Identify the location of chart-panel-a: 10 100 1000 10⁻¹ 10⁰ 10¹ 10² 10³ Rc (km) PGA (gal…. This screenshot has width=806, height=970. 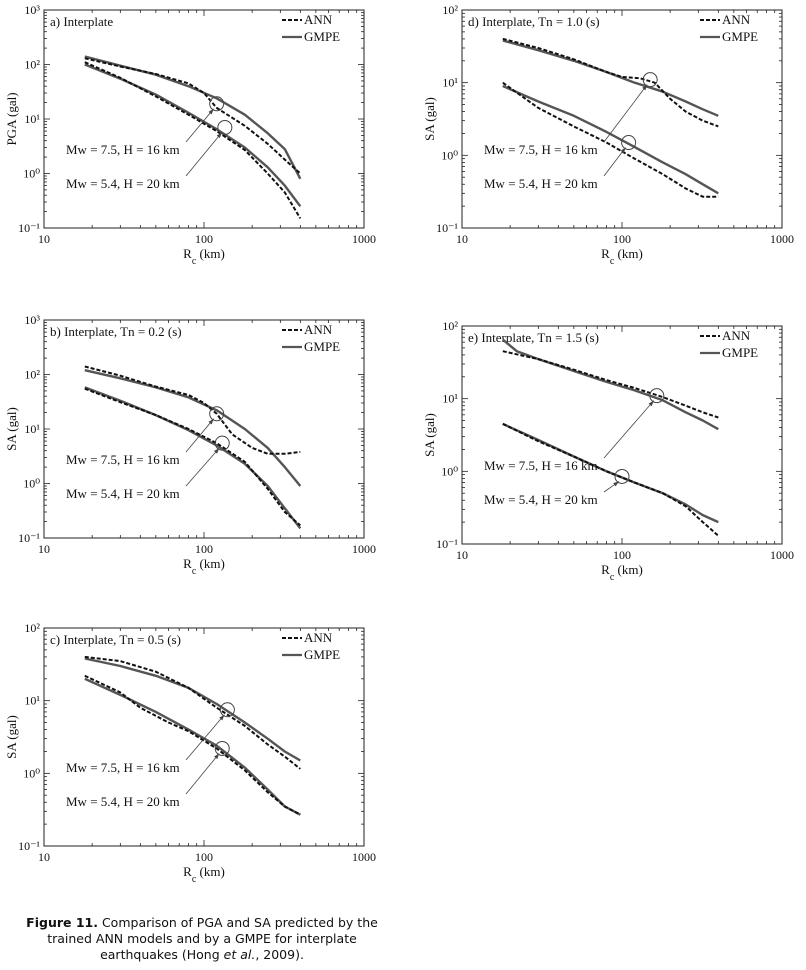
(190, 135).